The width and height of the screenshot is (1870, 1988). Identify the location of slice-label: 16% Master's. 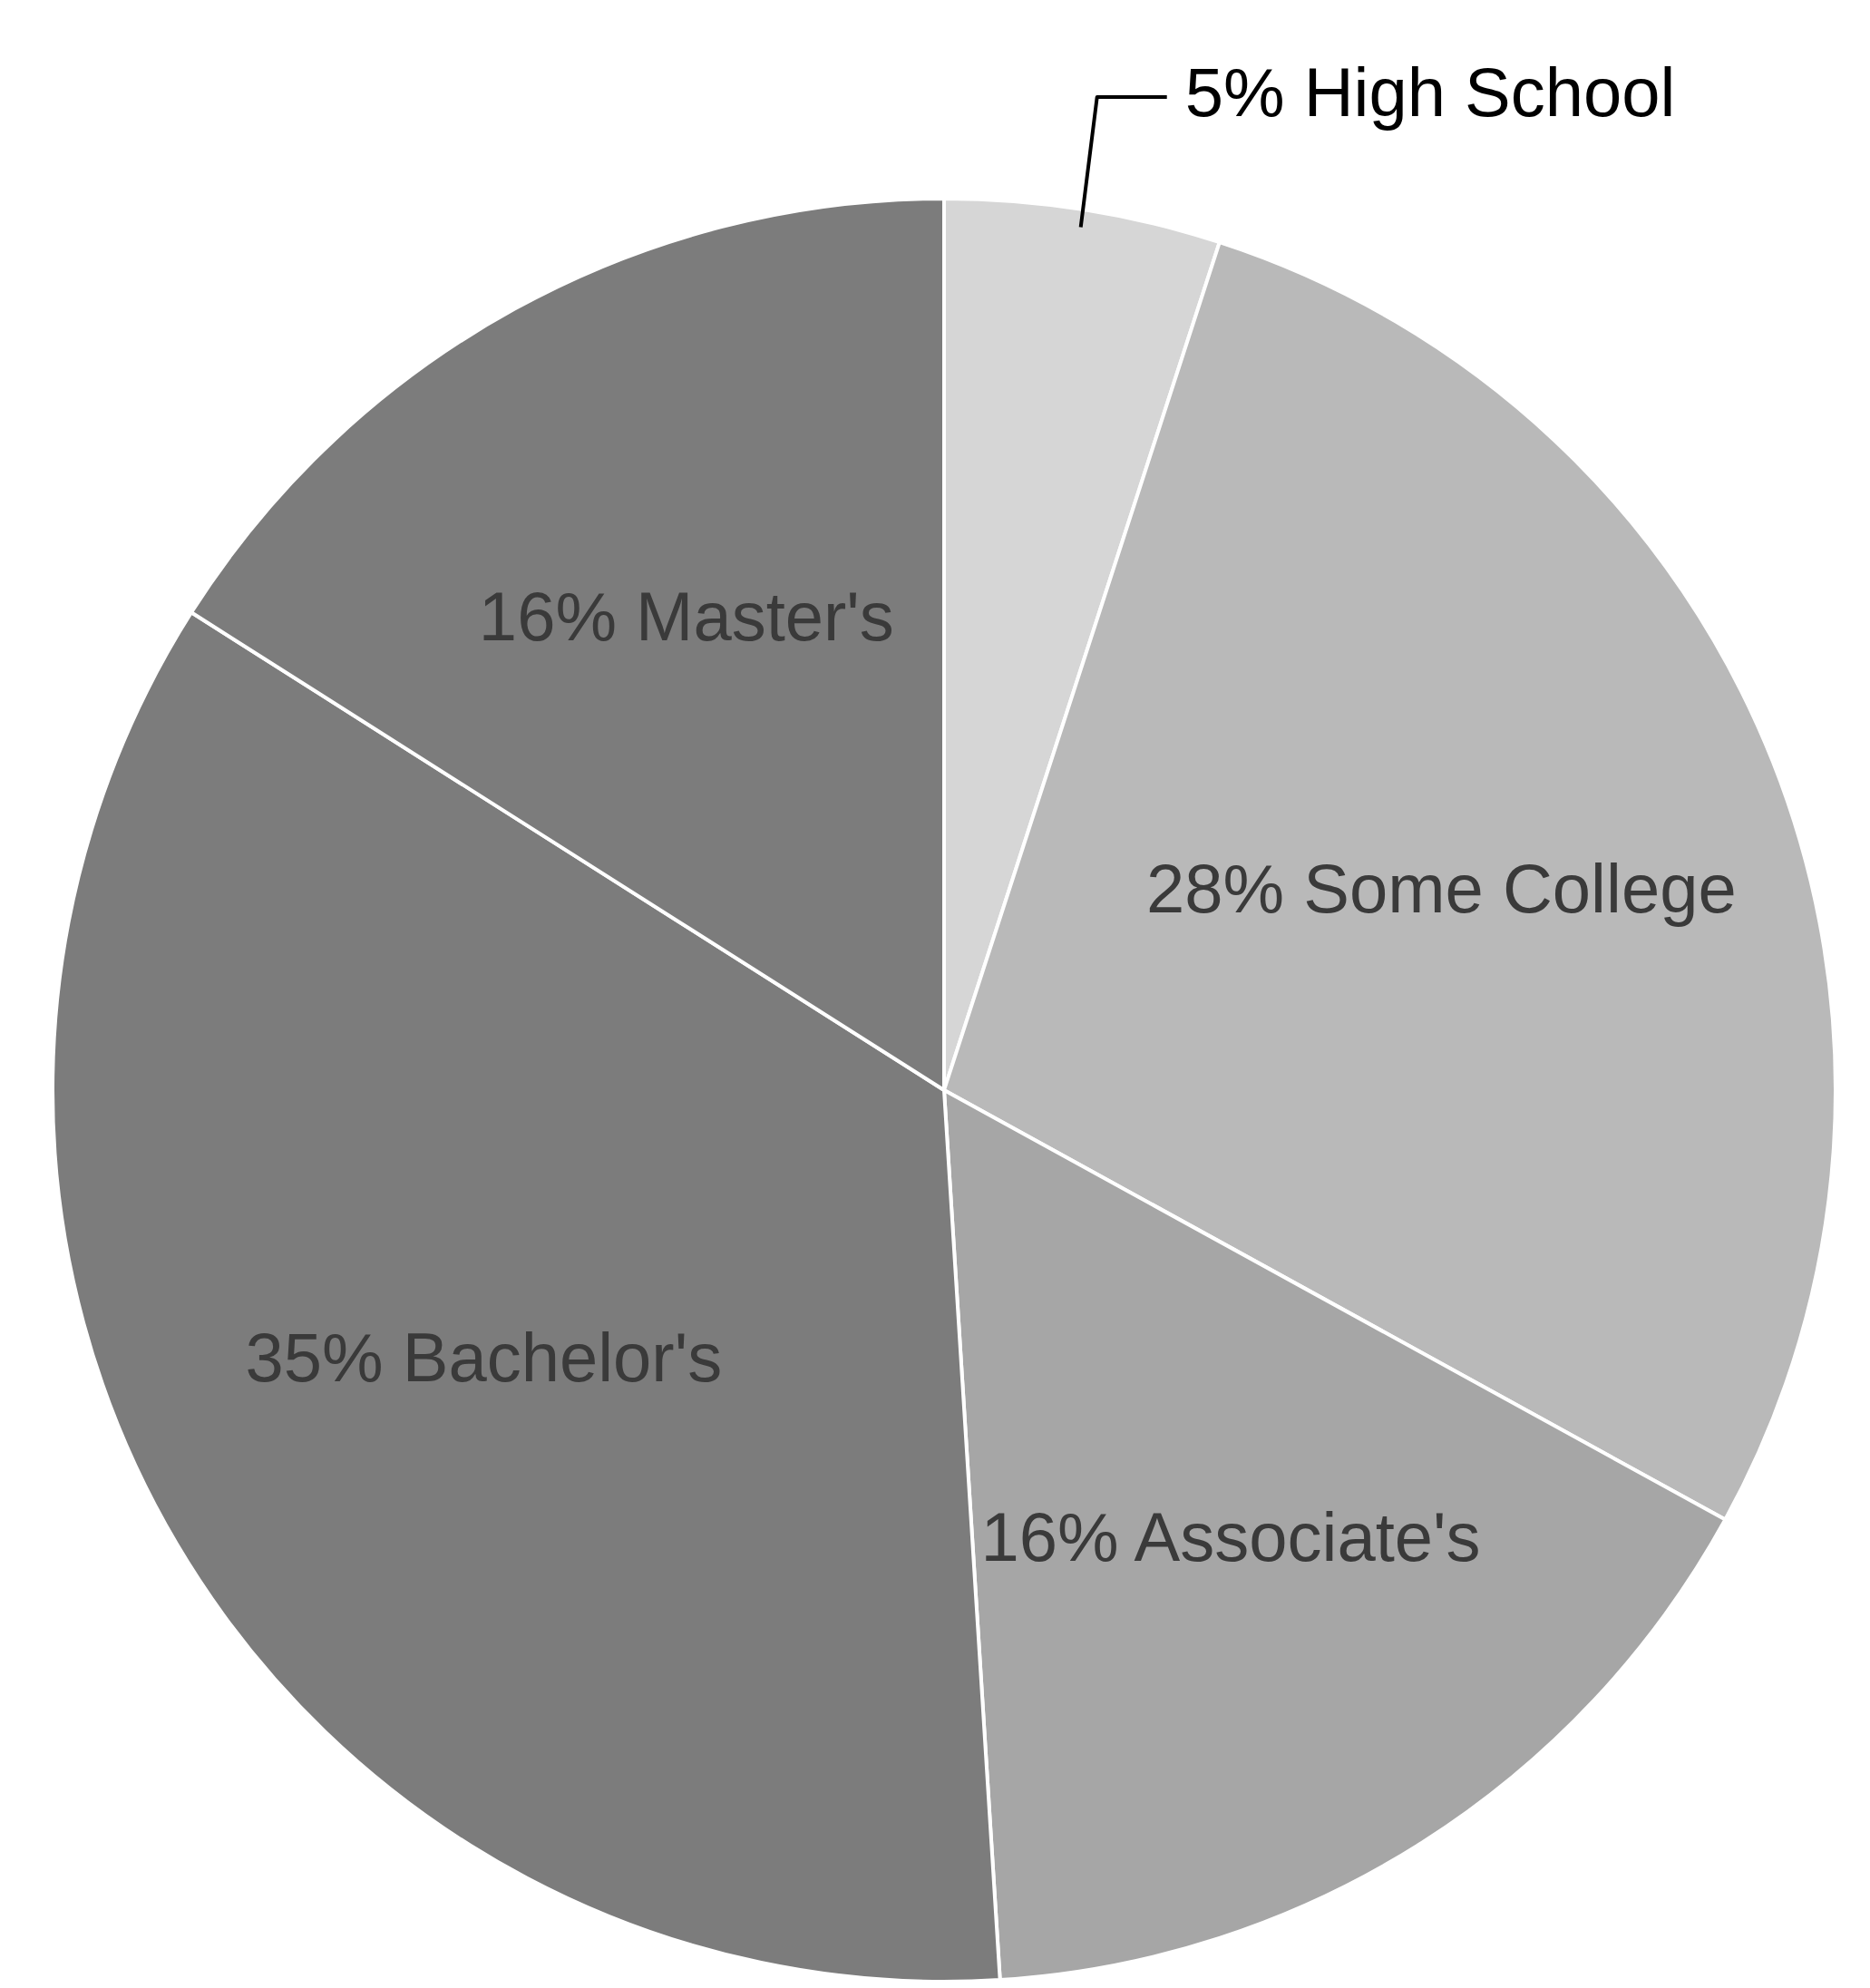
(686, 617).